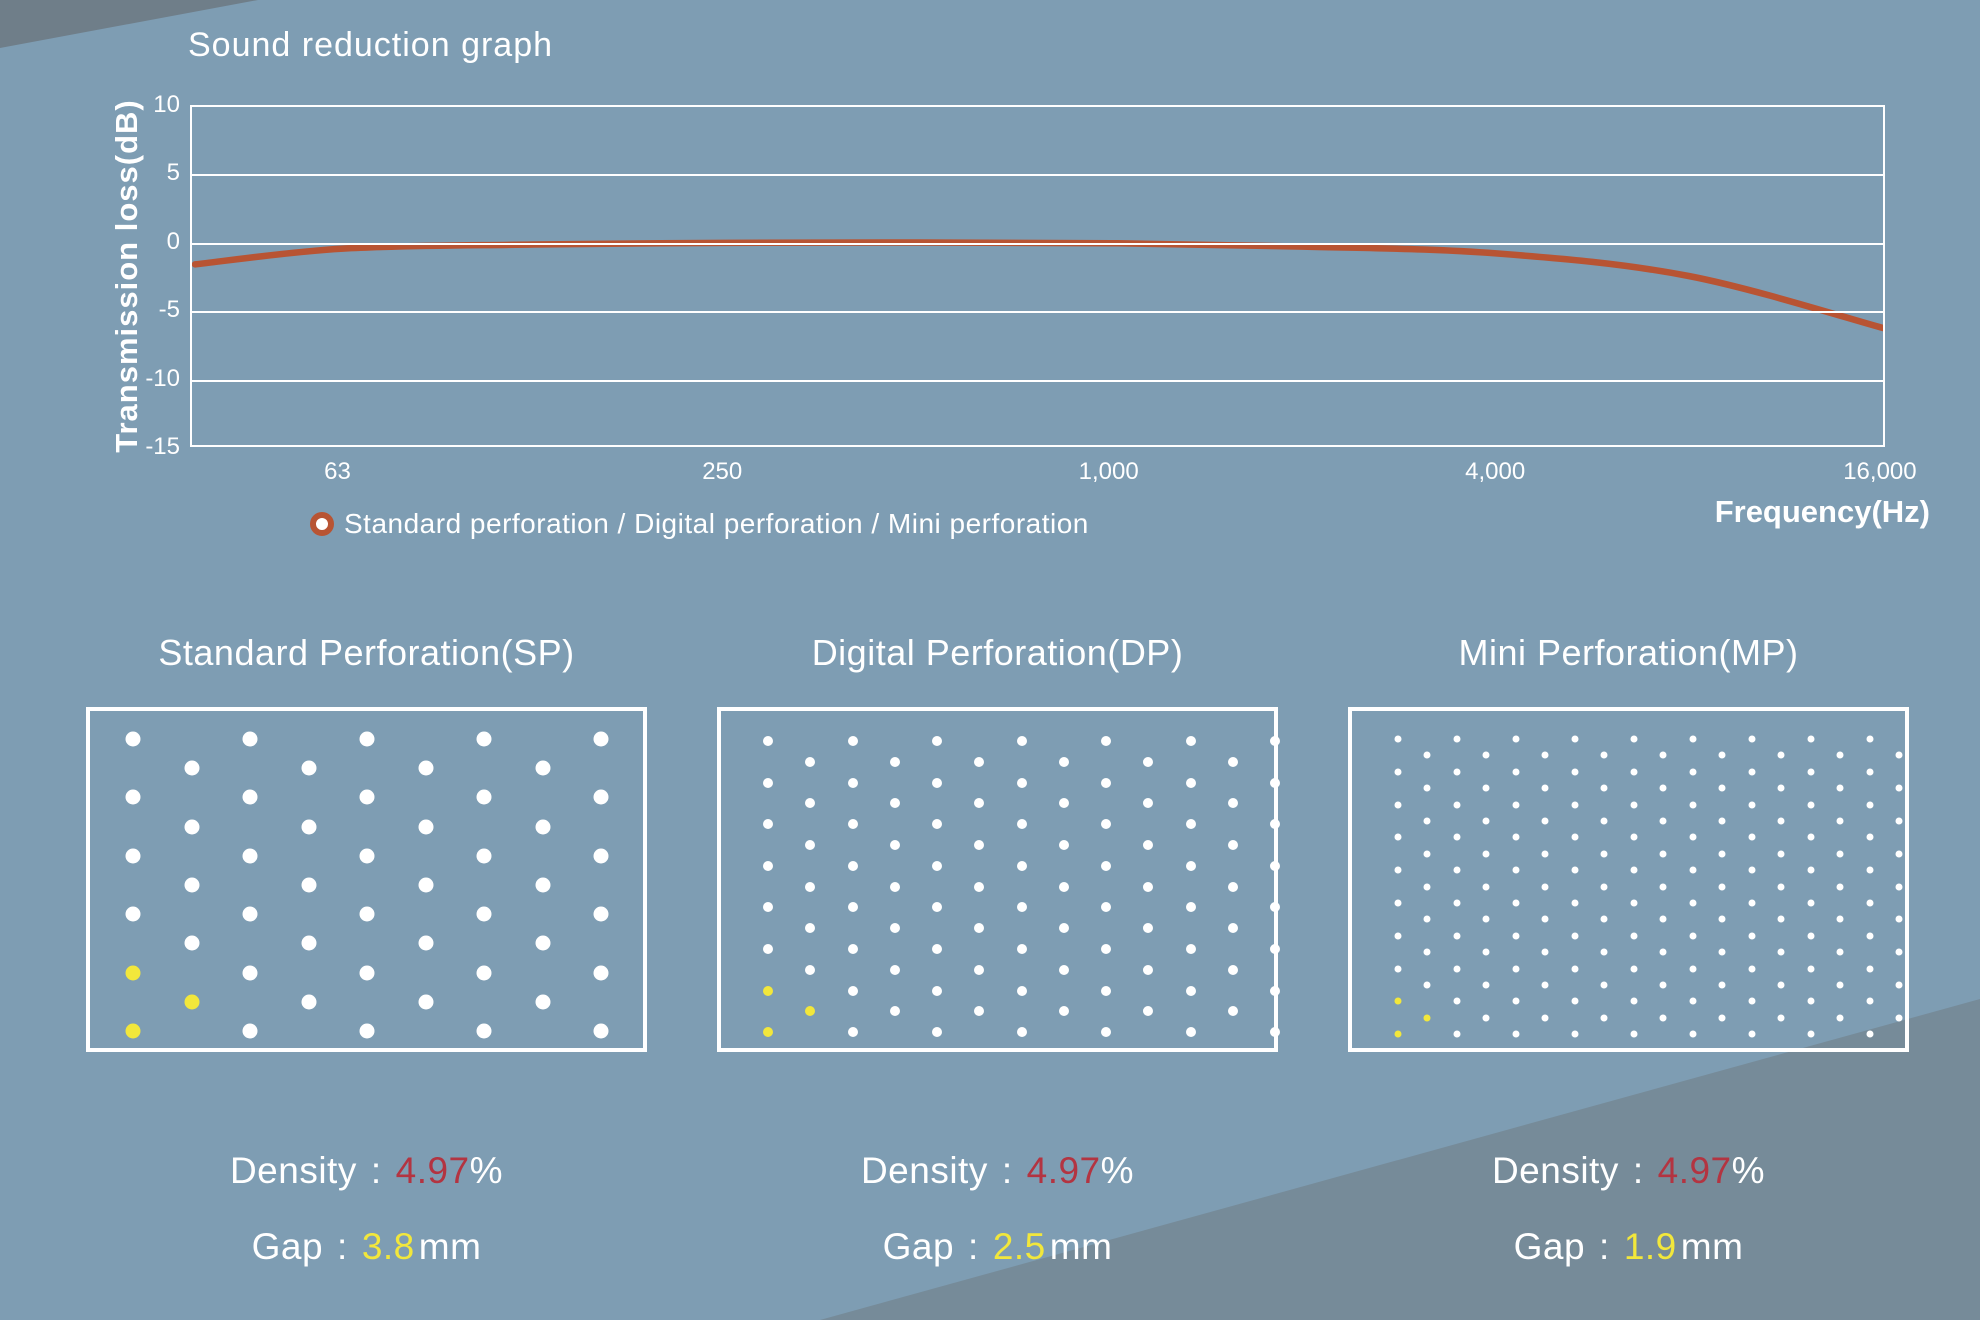 This screenshot has width=1980, height=1320. I want to click on colon: :, so click(973, 1246).